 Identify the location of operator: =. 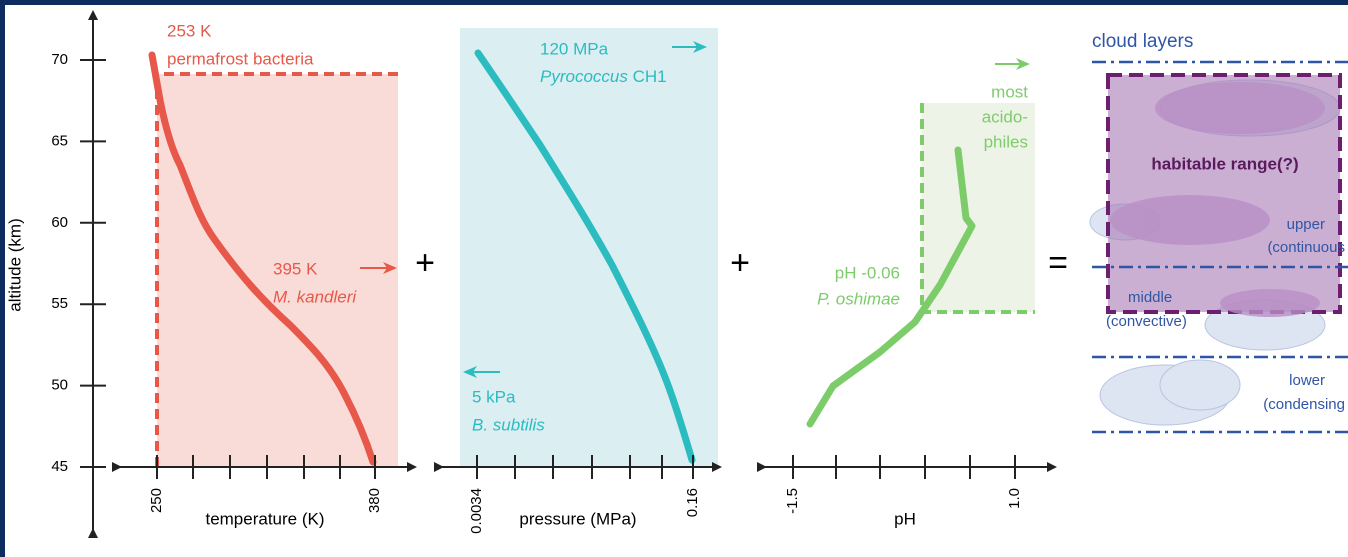
(1058, 263).